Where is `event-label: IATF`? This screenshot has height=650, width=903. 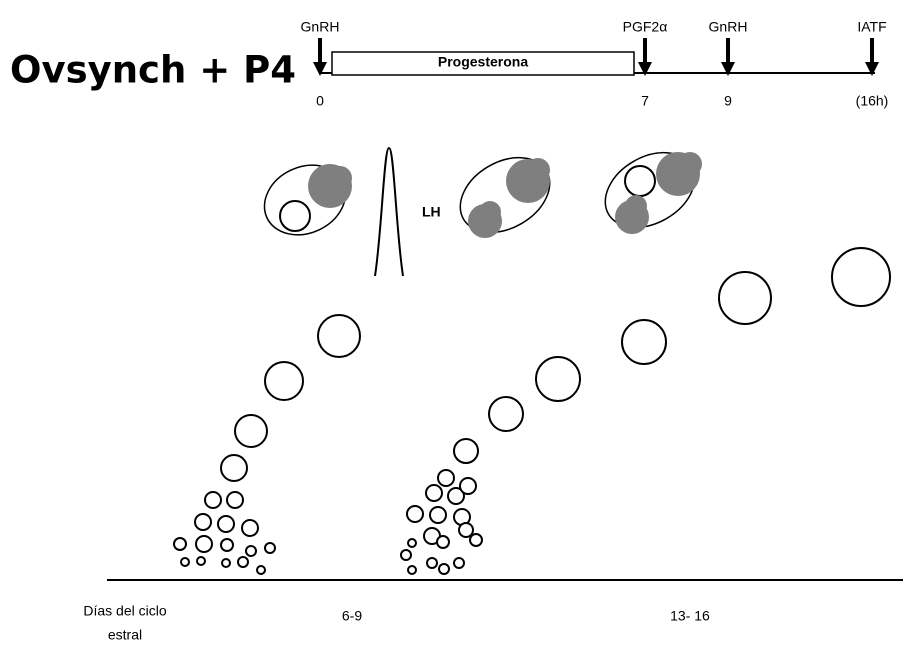
event-label: IATF is located at coordinates (871, 27).